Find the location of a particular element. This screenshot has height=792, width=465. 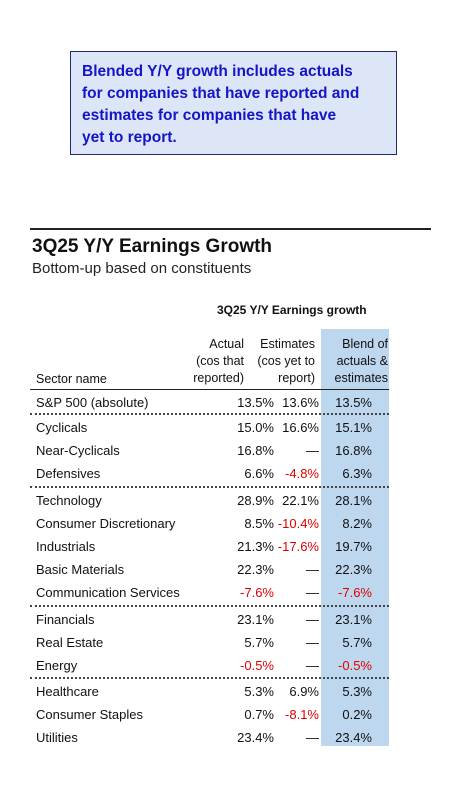

sector-name: Consumer Discretionary is located at coordinates (106, 523).